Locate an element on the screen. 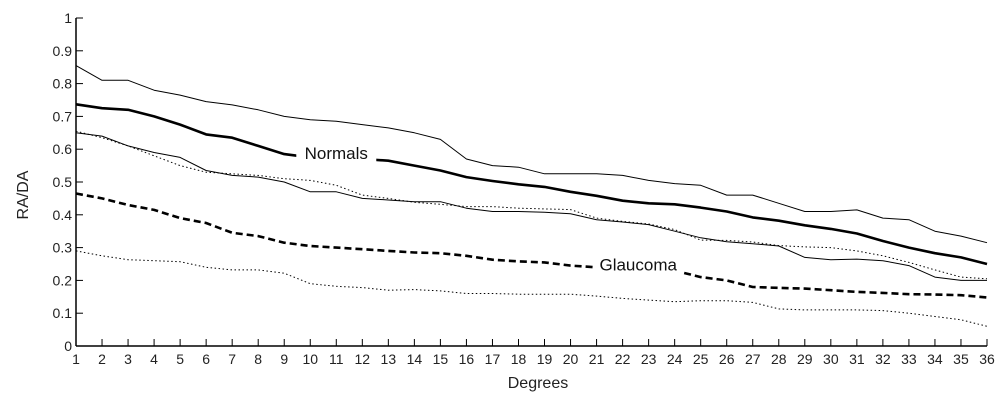 The image size is (1005, 401). x-tick-label: 32 is located at coordinates (883, 359).